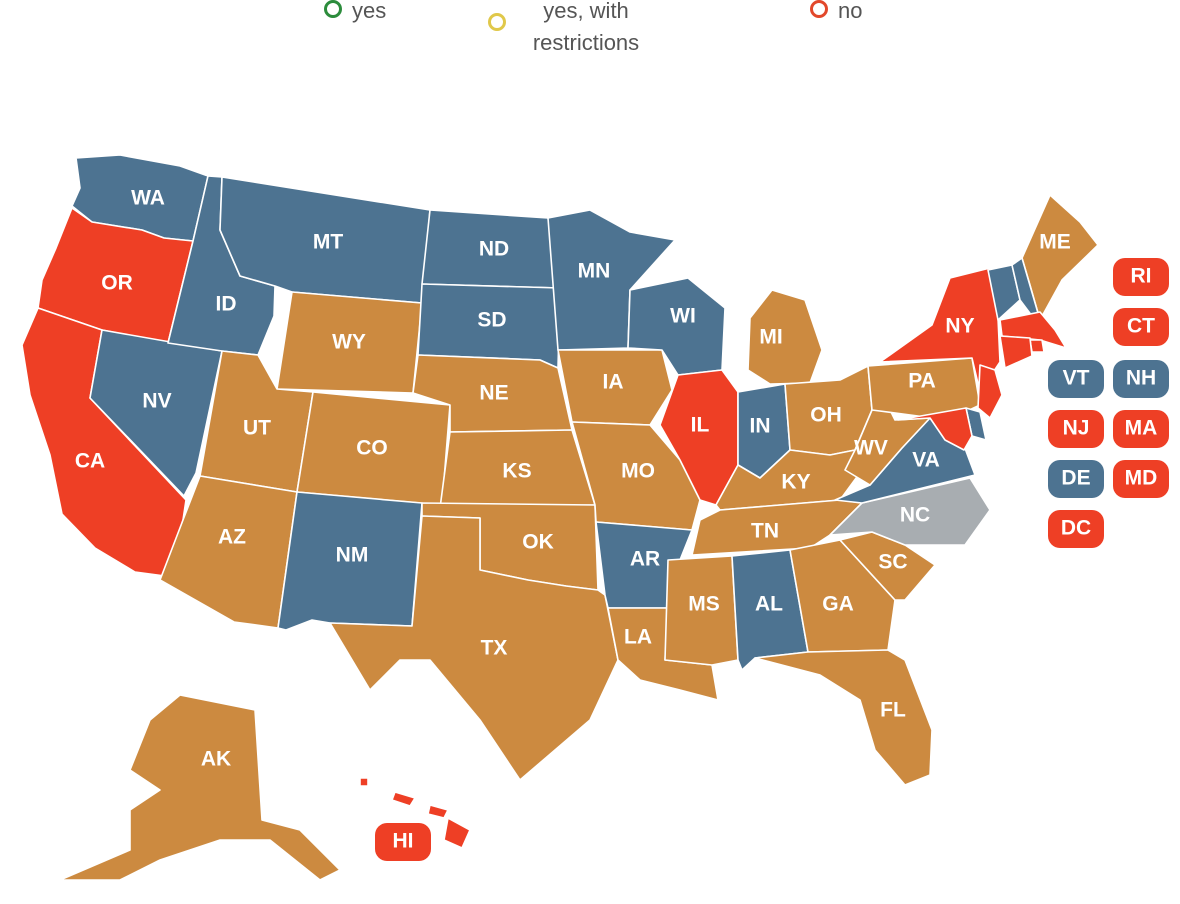  What do you see at coordinates (415, 813) in the screenshot?
I see `state-hi` at bounding box center [415, 813].